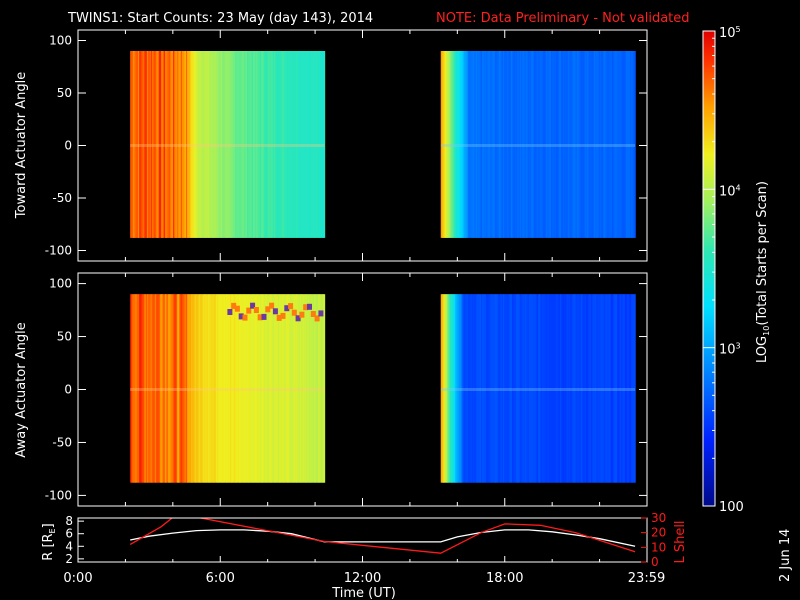 The height and width of the screenshot is (600, 800). Describe the element at coordinates (227, 389) in the screenshot. I see `zero-angle-band` at that location.